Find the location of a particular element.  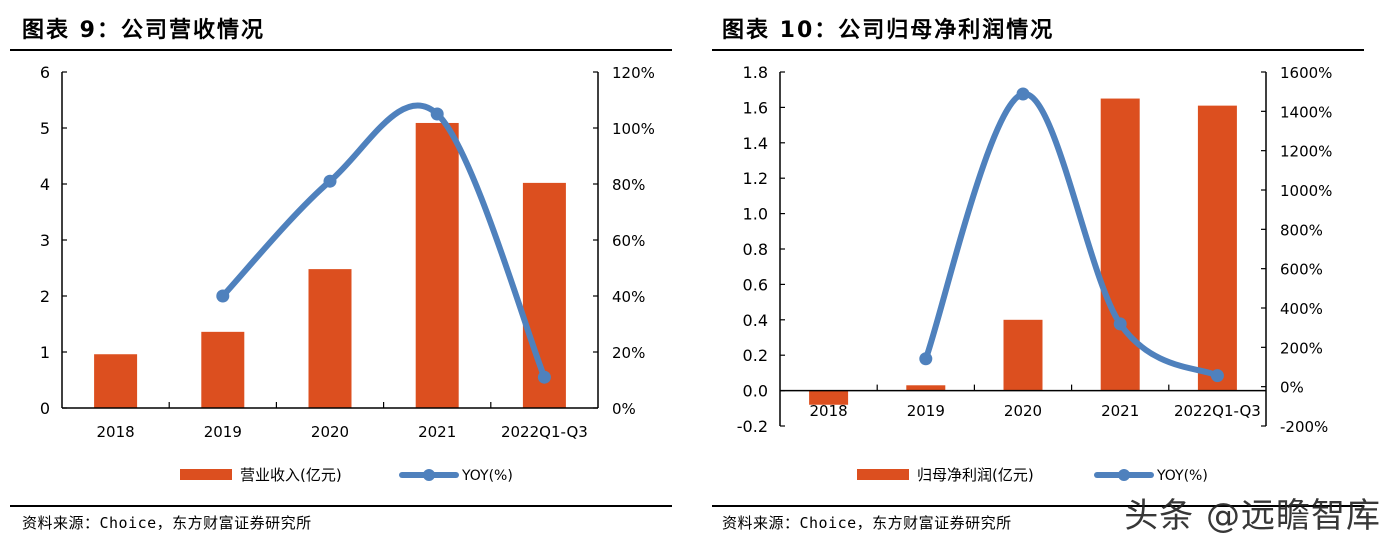

right-y-tick-label: 1400% is located at coordinates (1306, 112).